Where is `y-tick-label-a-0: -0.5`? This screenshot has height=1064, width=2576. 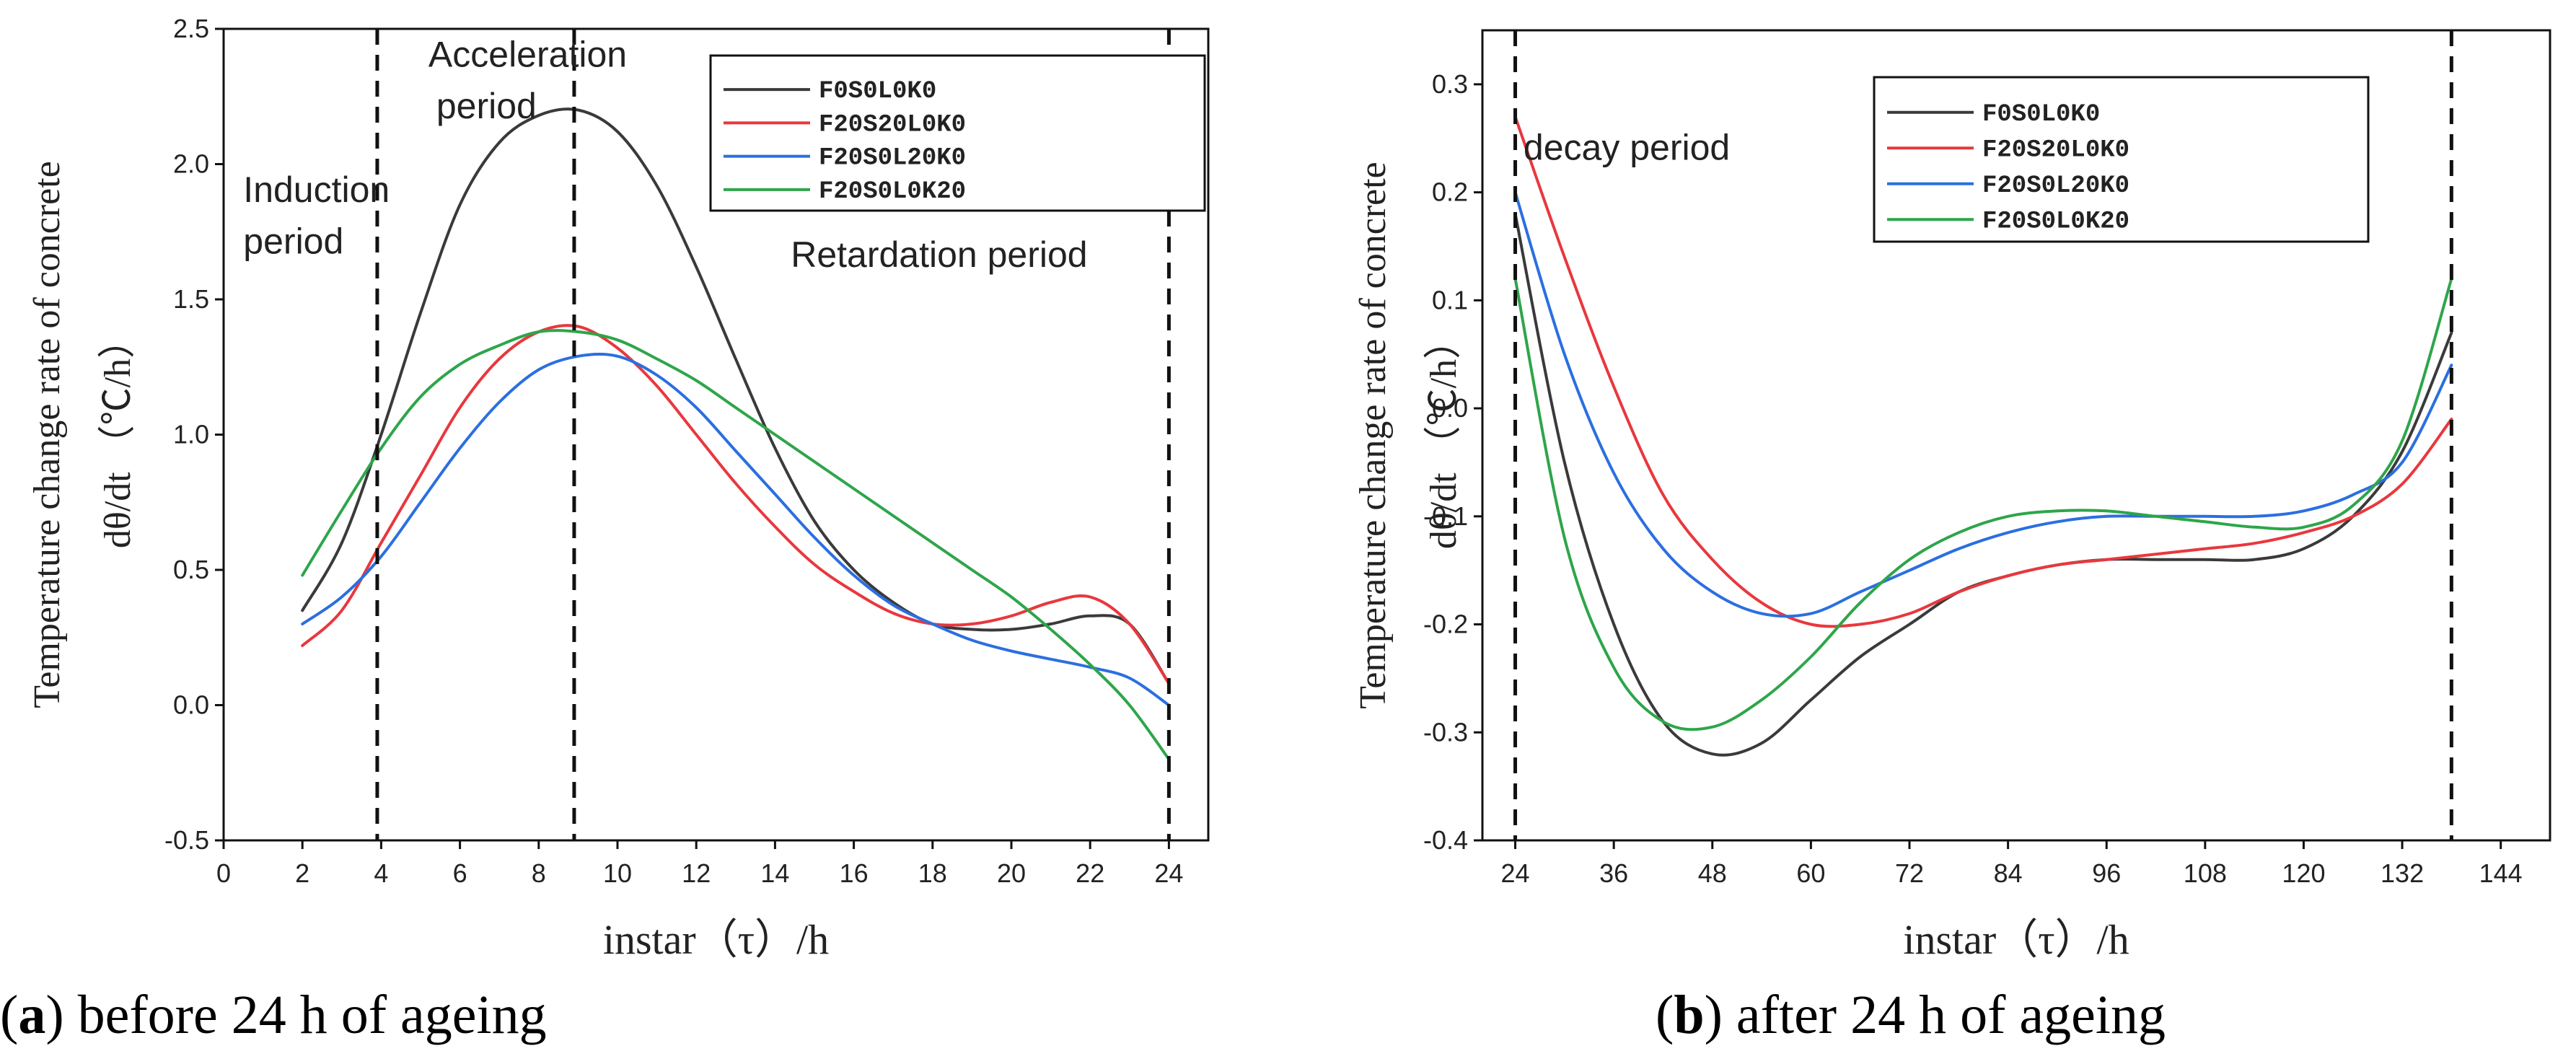 y-tick-label-a-0: -0.5 is located at coordinates (186, 840).